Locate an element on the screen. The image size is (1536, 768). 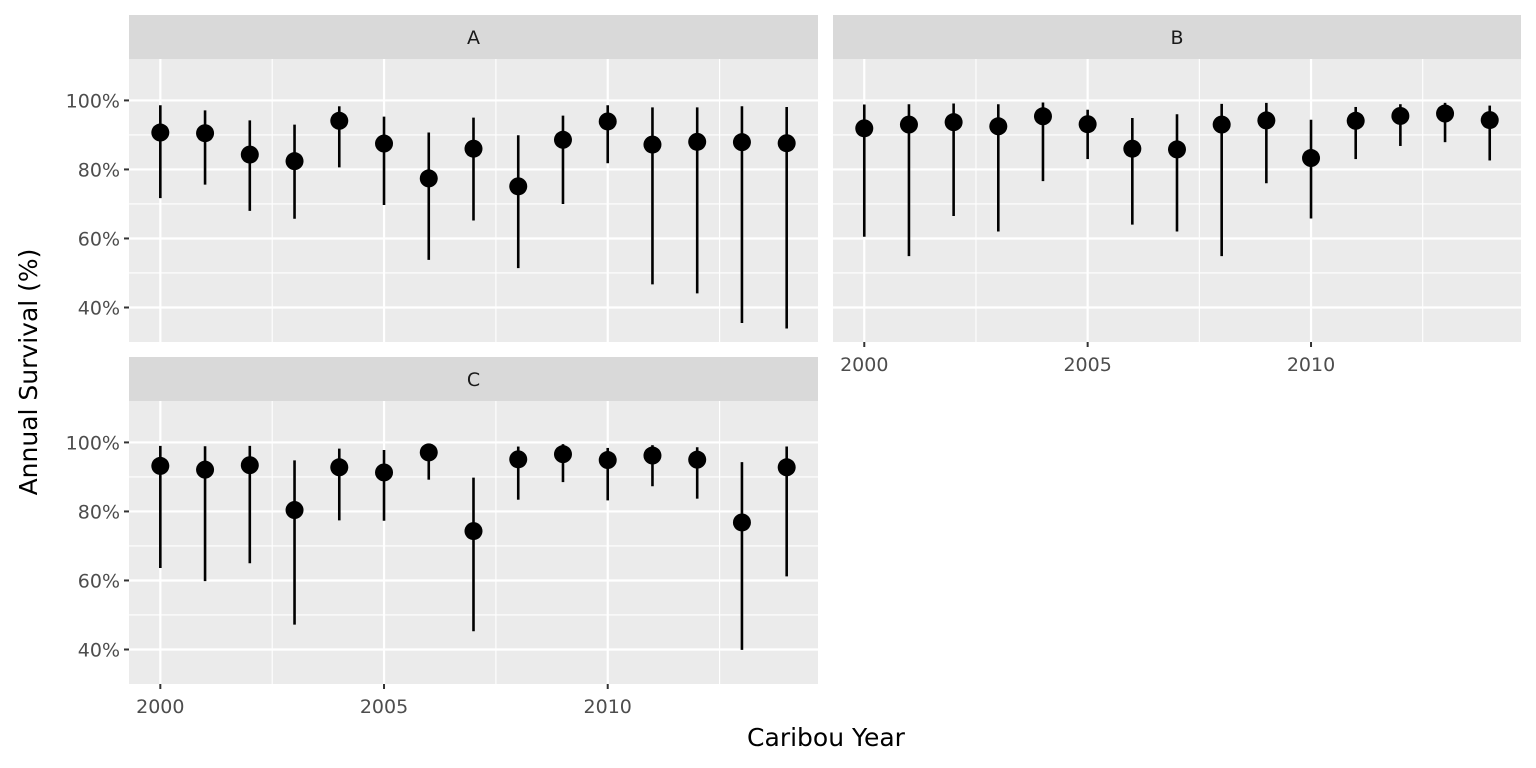
y-axis-title: Annual Survival (%) is located at coordinates (28, 372).